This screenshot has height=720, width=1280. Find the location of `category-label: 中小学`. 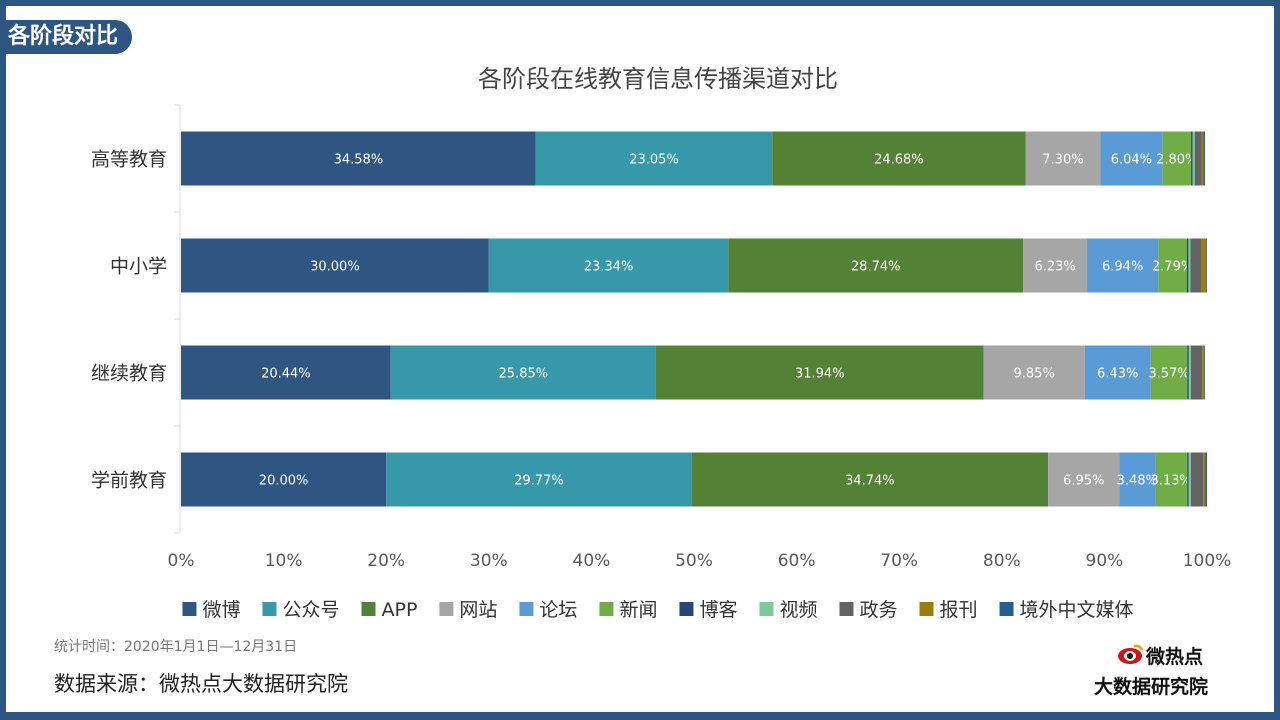

category-label: 中小学 is located at coordinates (138, 267).